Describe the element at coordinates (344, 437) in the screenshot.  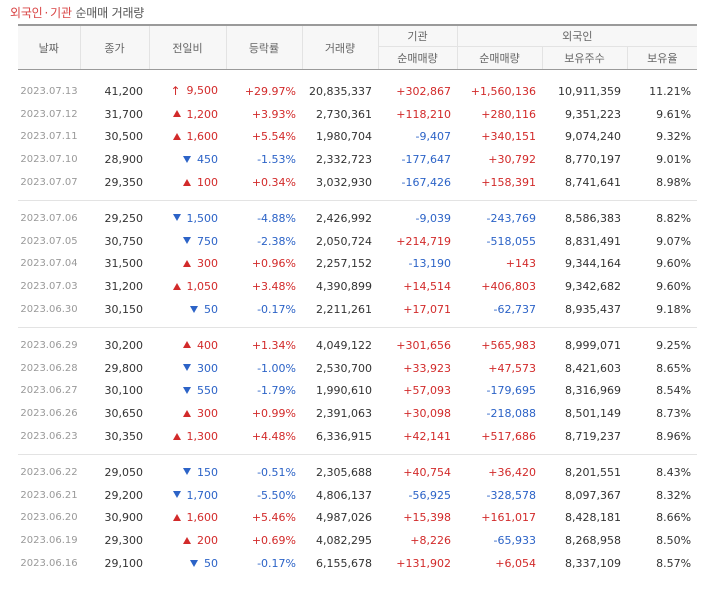
I see `cell-volume: 6,336,915` at that location.